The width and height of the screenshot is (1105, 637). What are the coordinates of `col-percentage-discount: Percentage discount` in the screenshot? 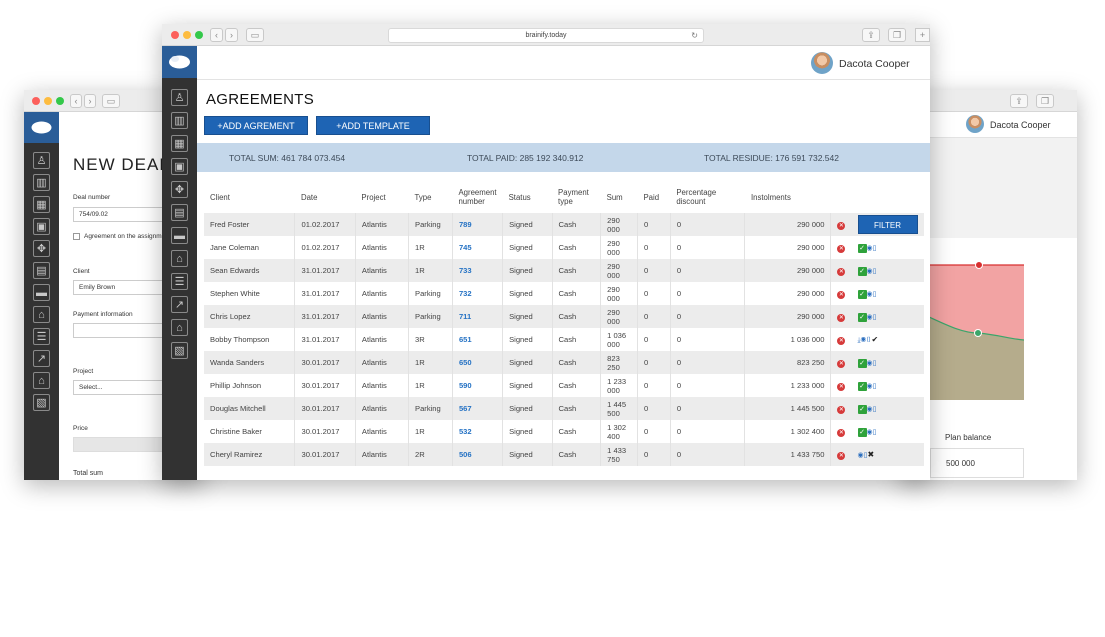 It's located at (707, 197).